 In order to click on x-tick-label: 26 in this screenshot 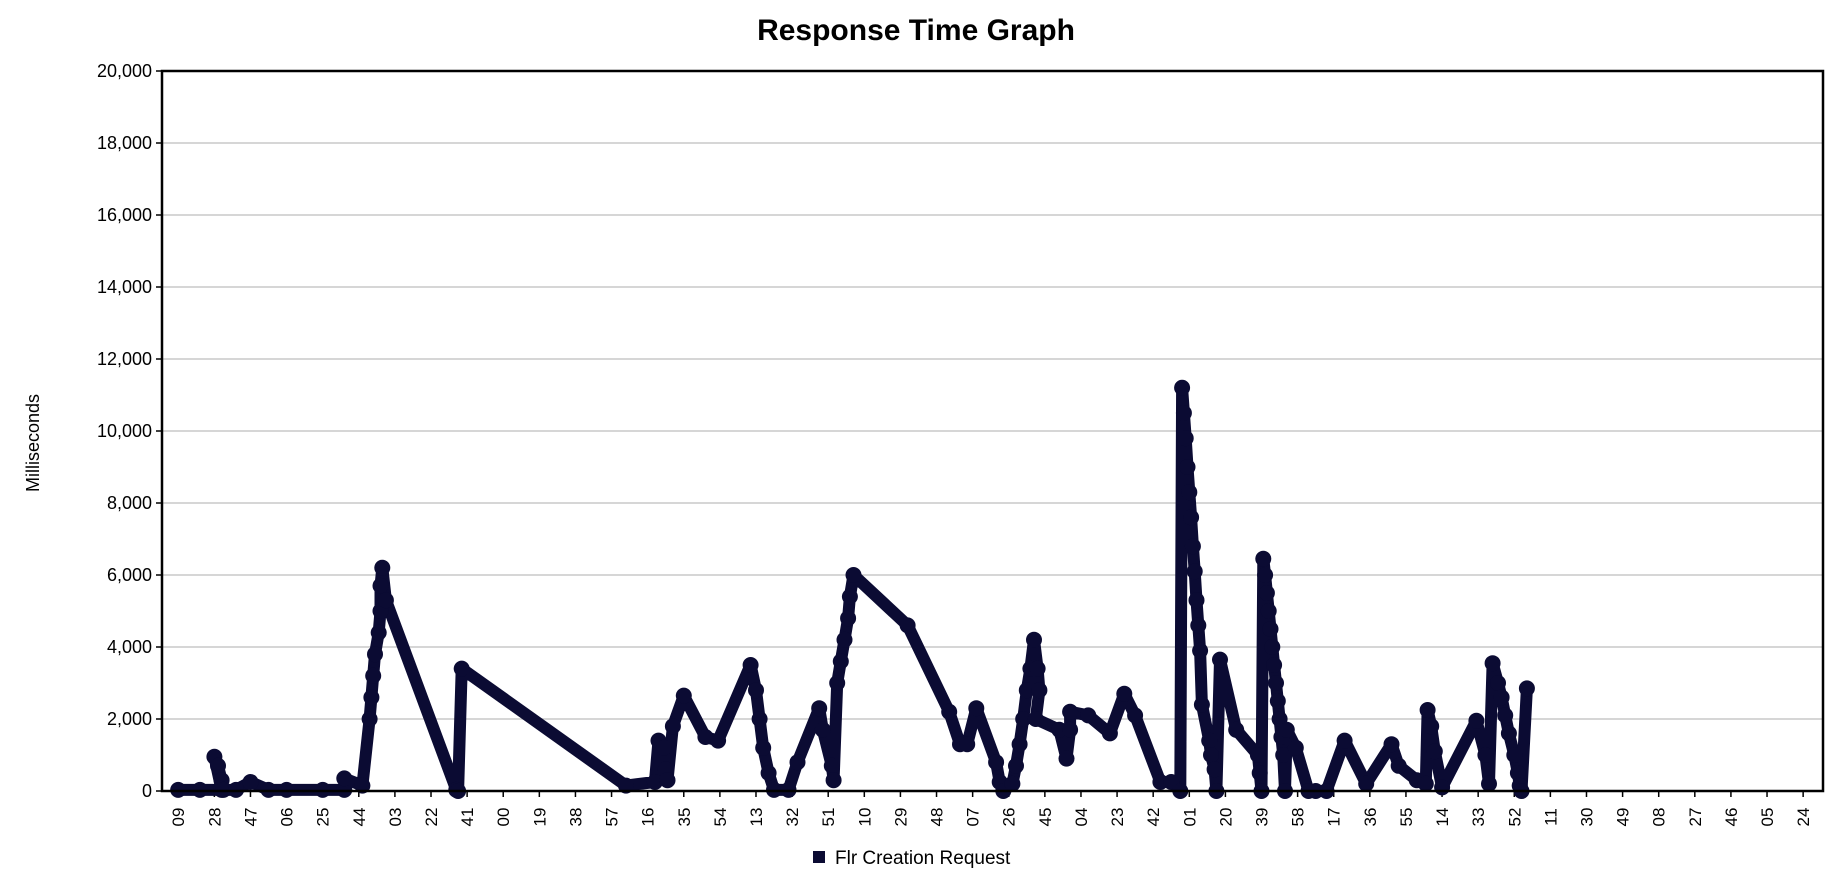, I will do `click(1009, 817)`.